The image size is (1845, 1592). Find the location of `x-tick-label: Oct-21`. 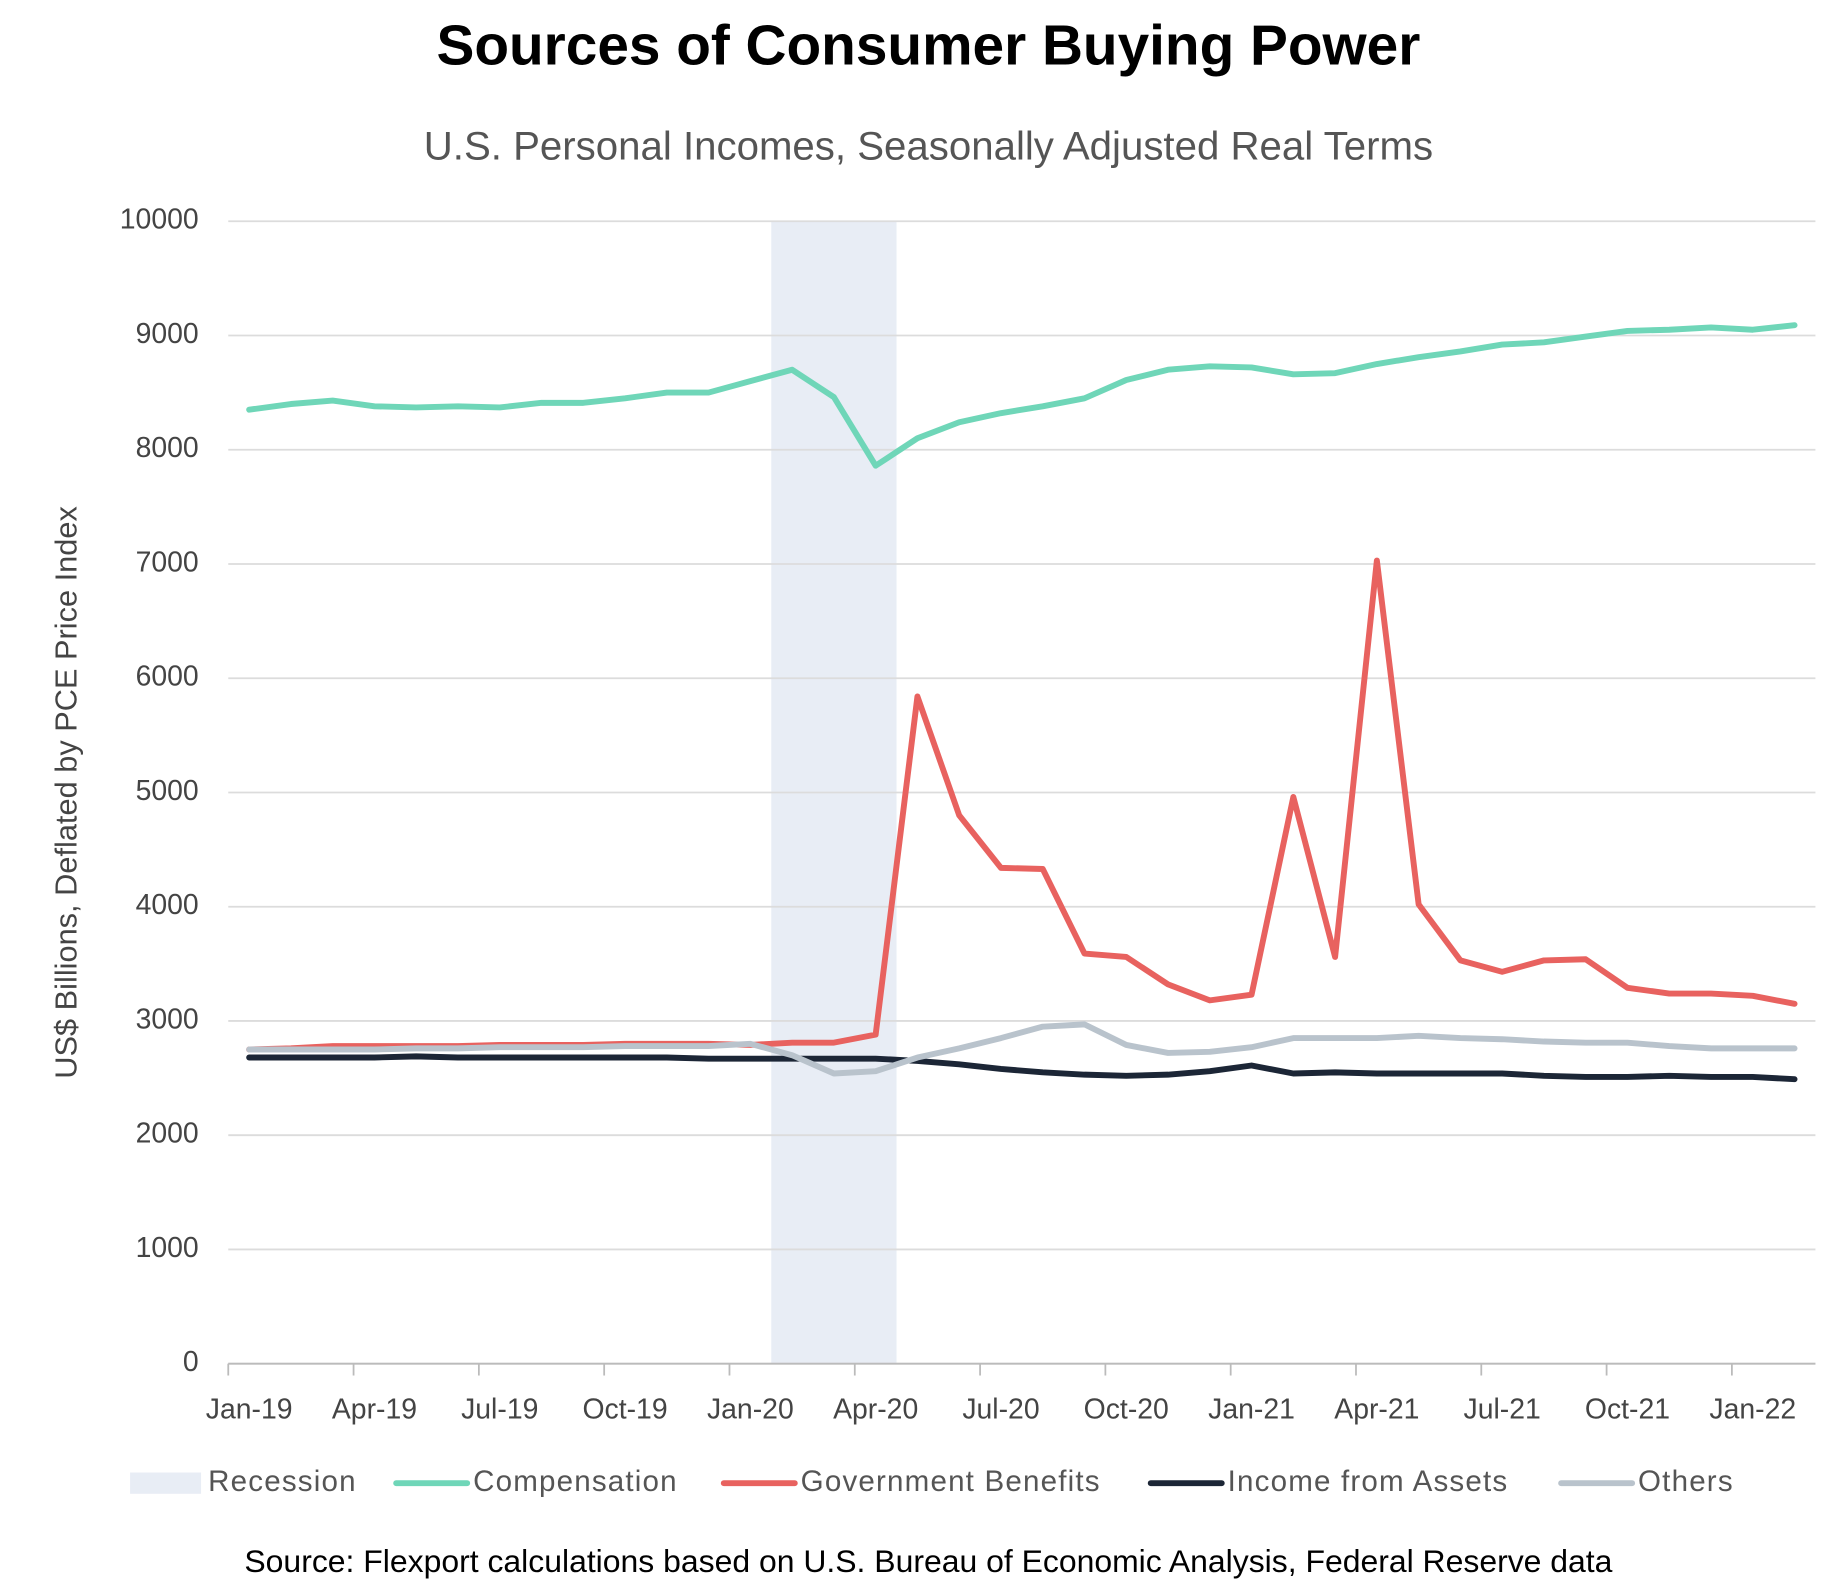

x-tick-label: Oct-21 is located at coordinates (1627, 1410).